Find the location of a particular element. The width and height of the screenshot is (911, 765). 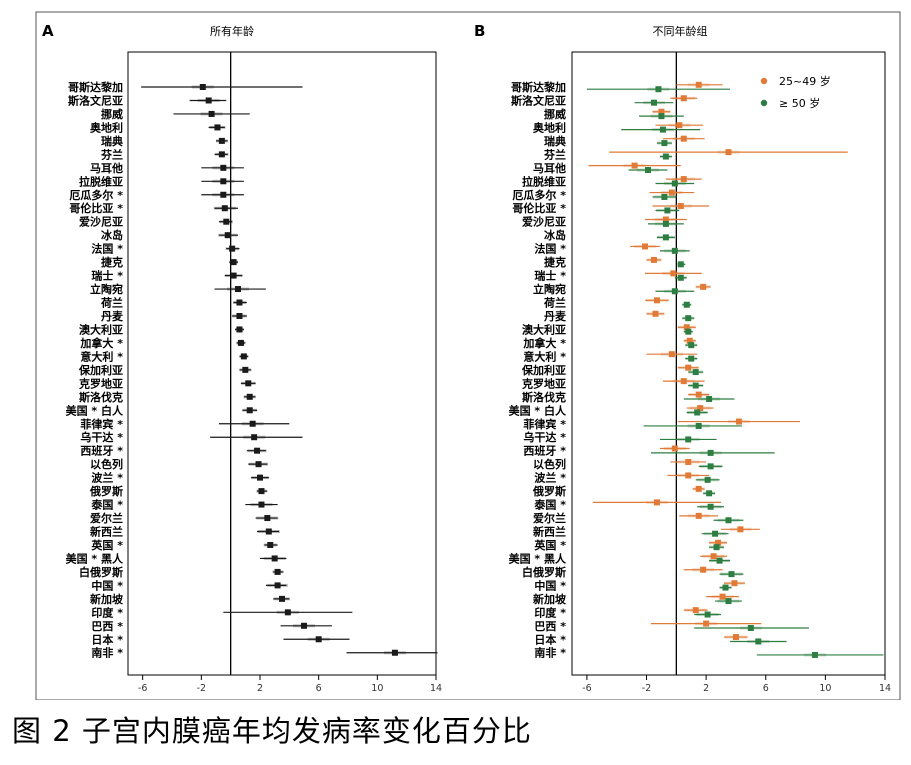

category-label: 厄瓜多尔 * is located at coordinates (96, 195).